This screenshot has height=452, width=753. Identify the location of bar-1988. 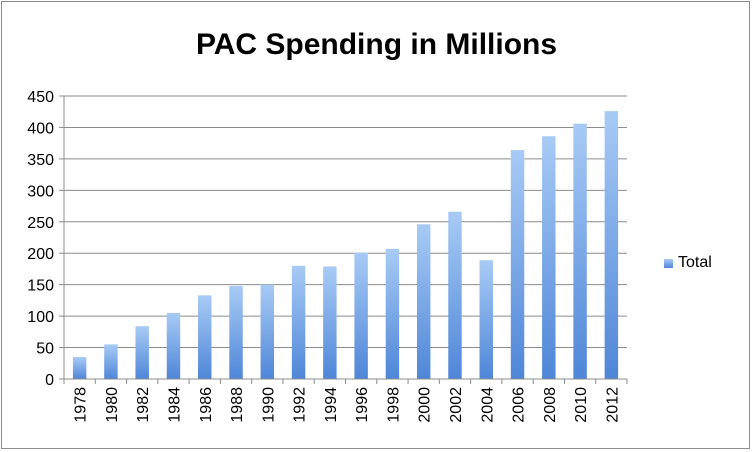
(236, 332).